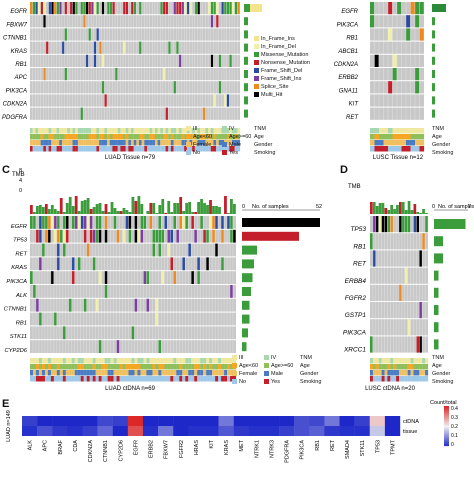 This screenshot has width=474, height=479. What do you see at coordinates (130, 158) in the screenshot?
I see `panel-a-caption: LUAD Tissue n=79` at bounding box center [130, 158].